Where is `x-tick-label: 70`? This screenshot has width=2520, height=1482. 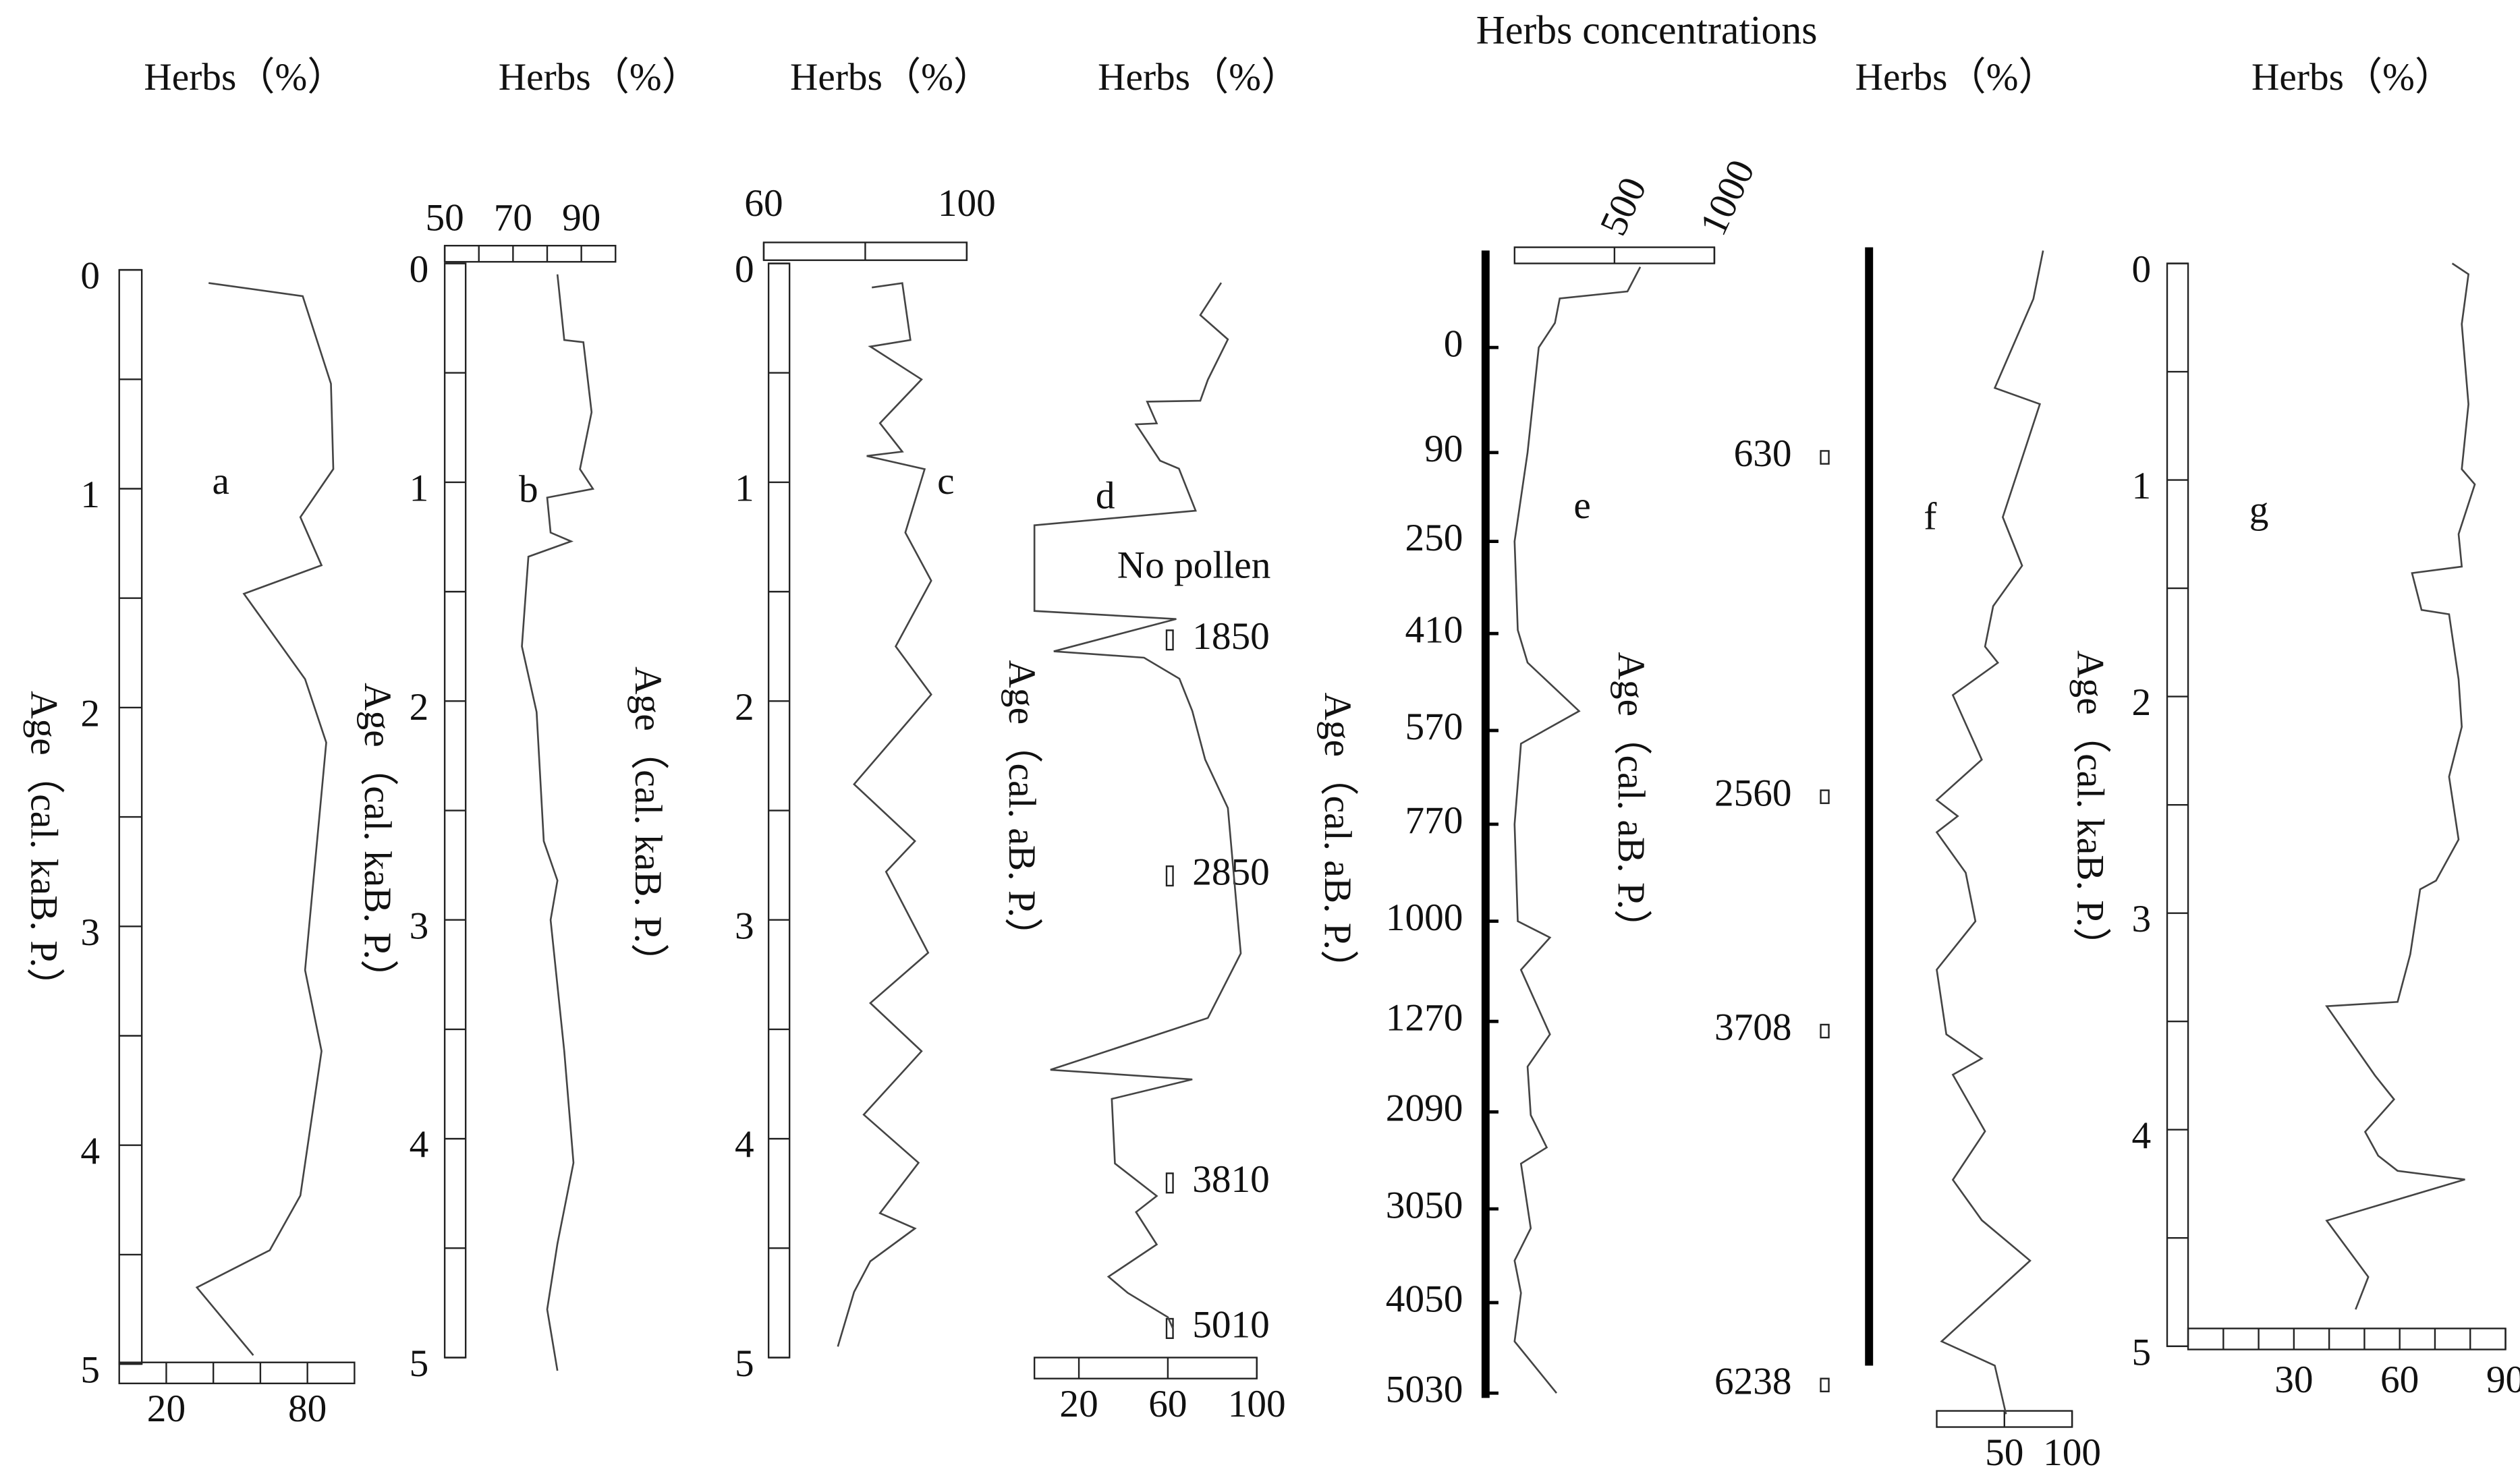 x-tick-label: 70 is located at coordinates (513, 217).